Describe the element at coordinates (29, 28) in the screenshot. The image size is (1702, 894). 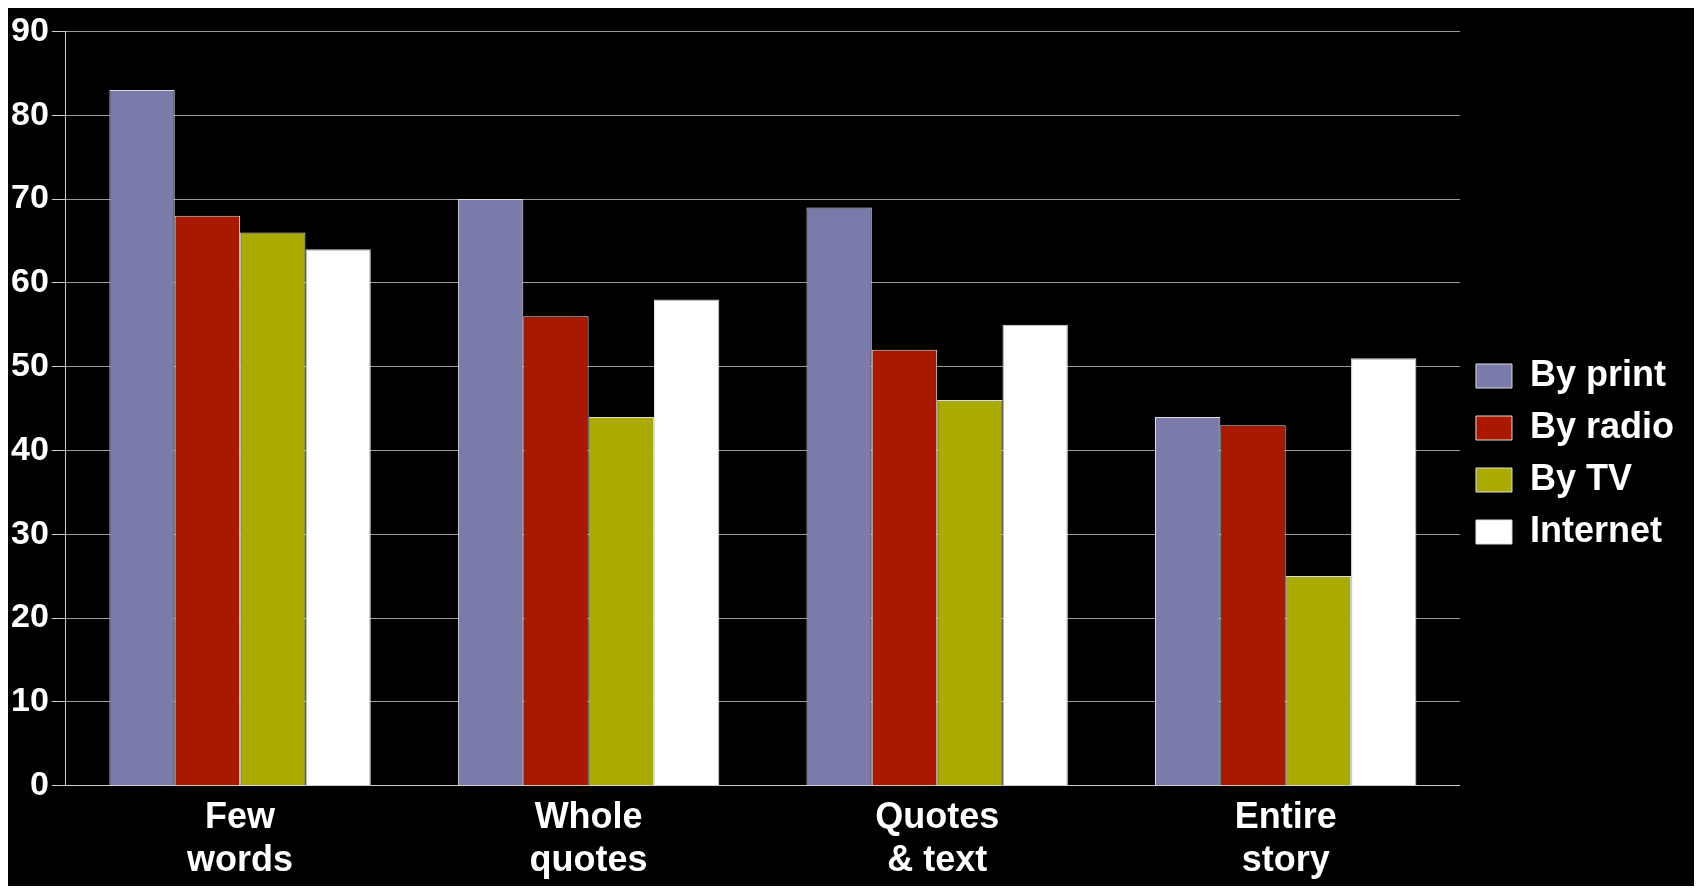
I see `y-tick-label: 90` at that location.